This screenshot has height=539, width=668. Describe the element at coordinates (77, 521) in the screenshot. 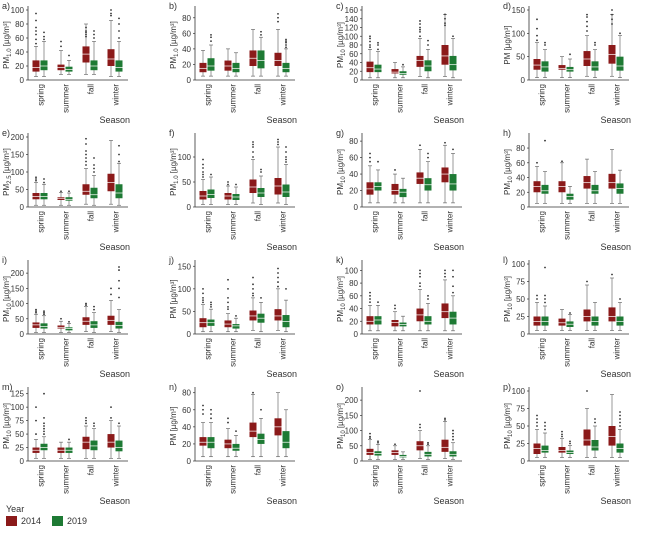

I see `legend-label-2019: 2019` at that location.